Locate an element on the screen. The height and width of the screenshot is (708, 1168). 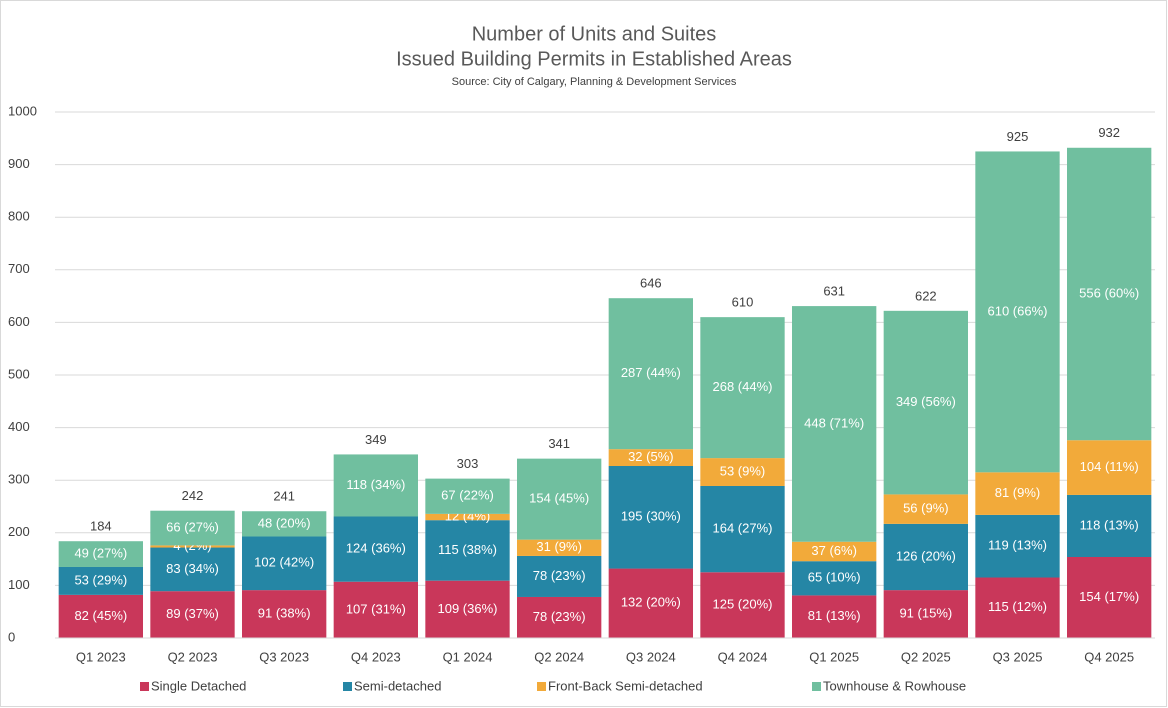
chart-title: Number of Units and Suites is located at coordinates (594, 34).